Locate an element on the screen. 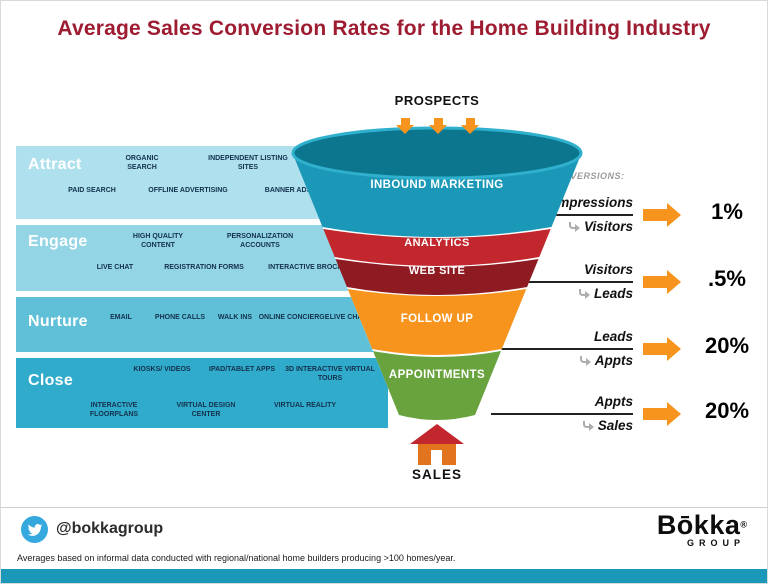 This screenshot has height=584, width=768. twitter-icon is located at coordinates (34, 529).